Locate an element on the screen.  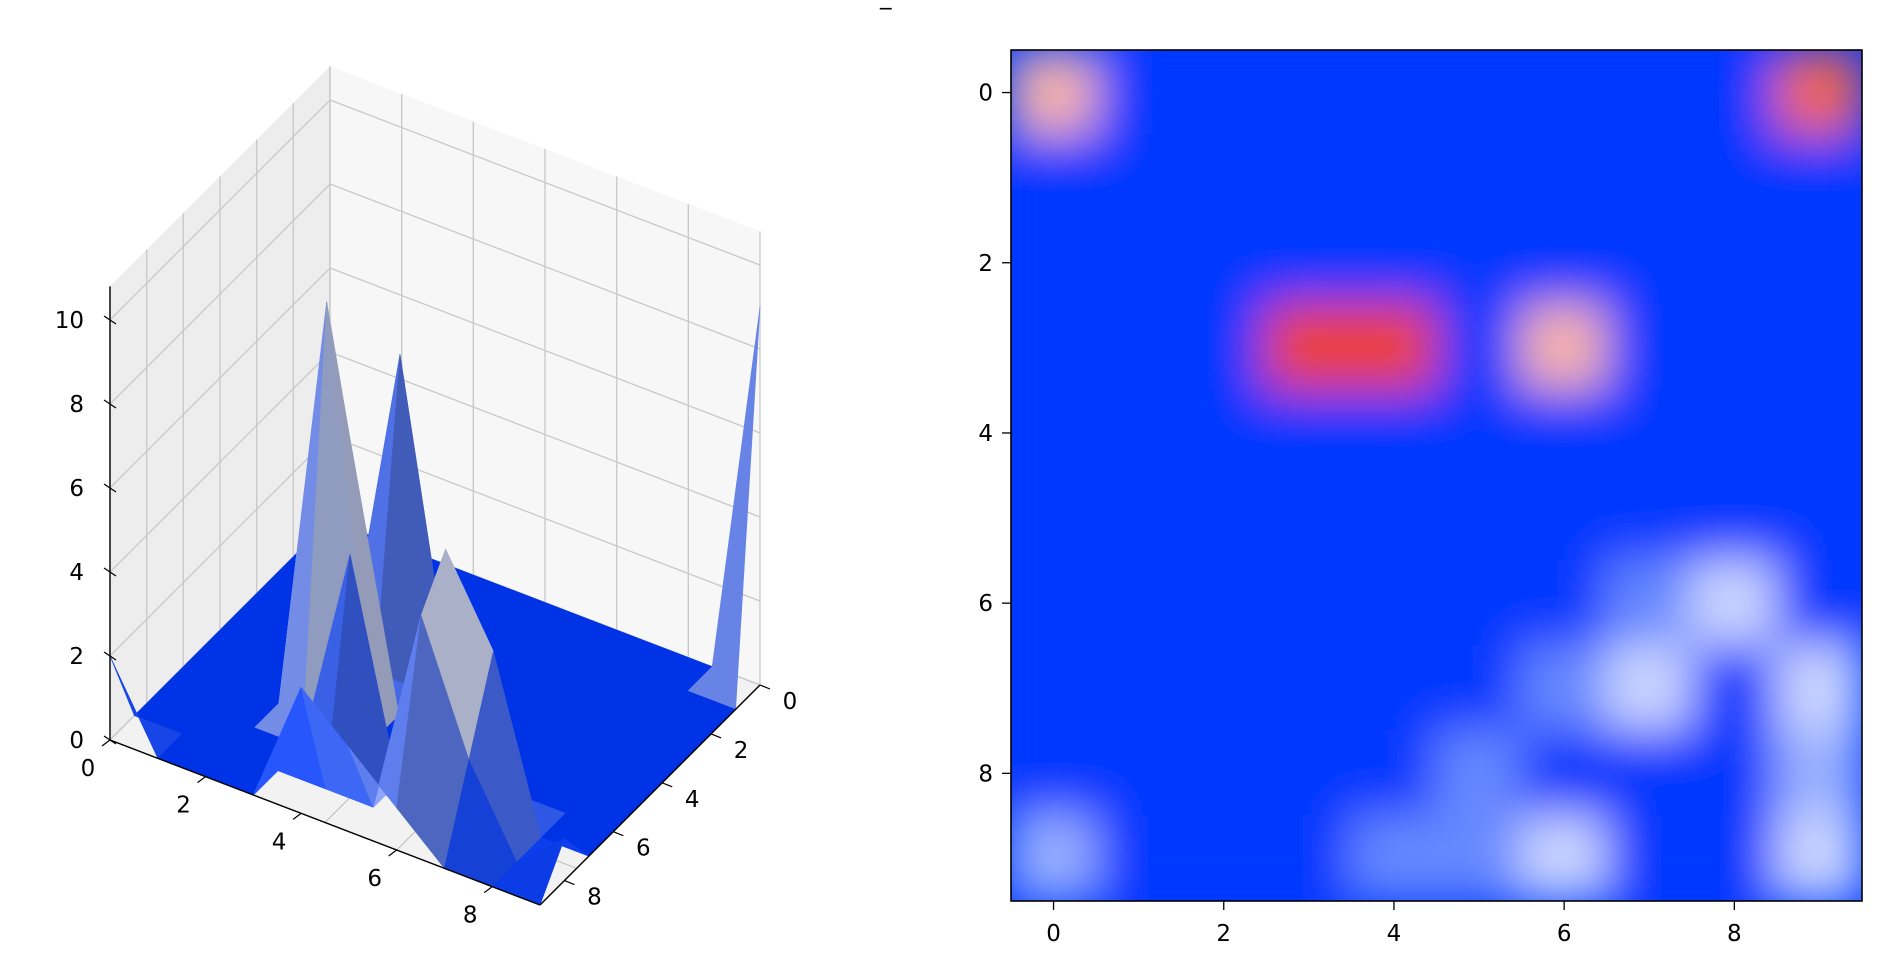
y-tick-label: 4 is located at coordinates (692, 800).